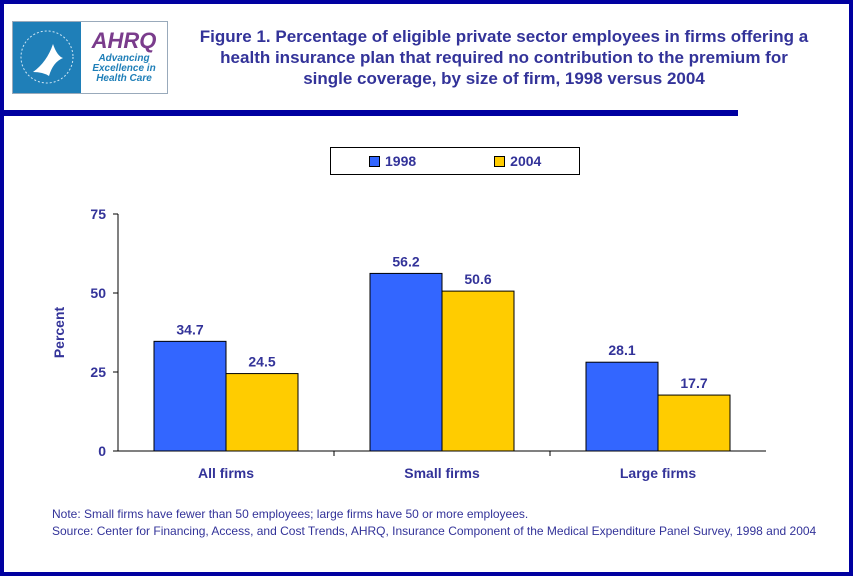  I want to click on eagle-icon, so click(47, 57).